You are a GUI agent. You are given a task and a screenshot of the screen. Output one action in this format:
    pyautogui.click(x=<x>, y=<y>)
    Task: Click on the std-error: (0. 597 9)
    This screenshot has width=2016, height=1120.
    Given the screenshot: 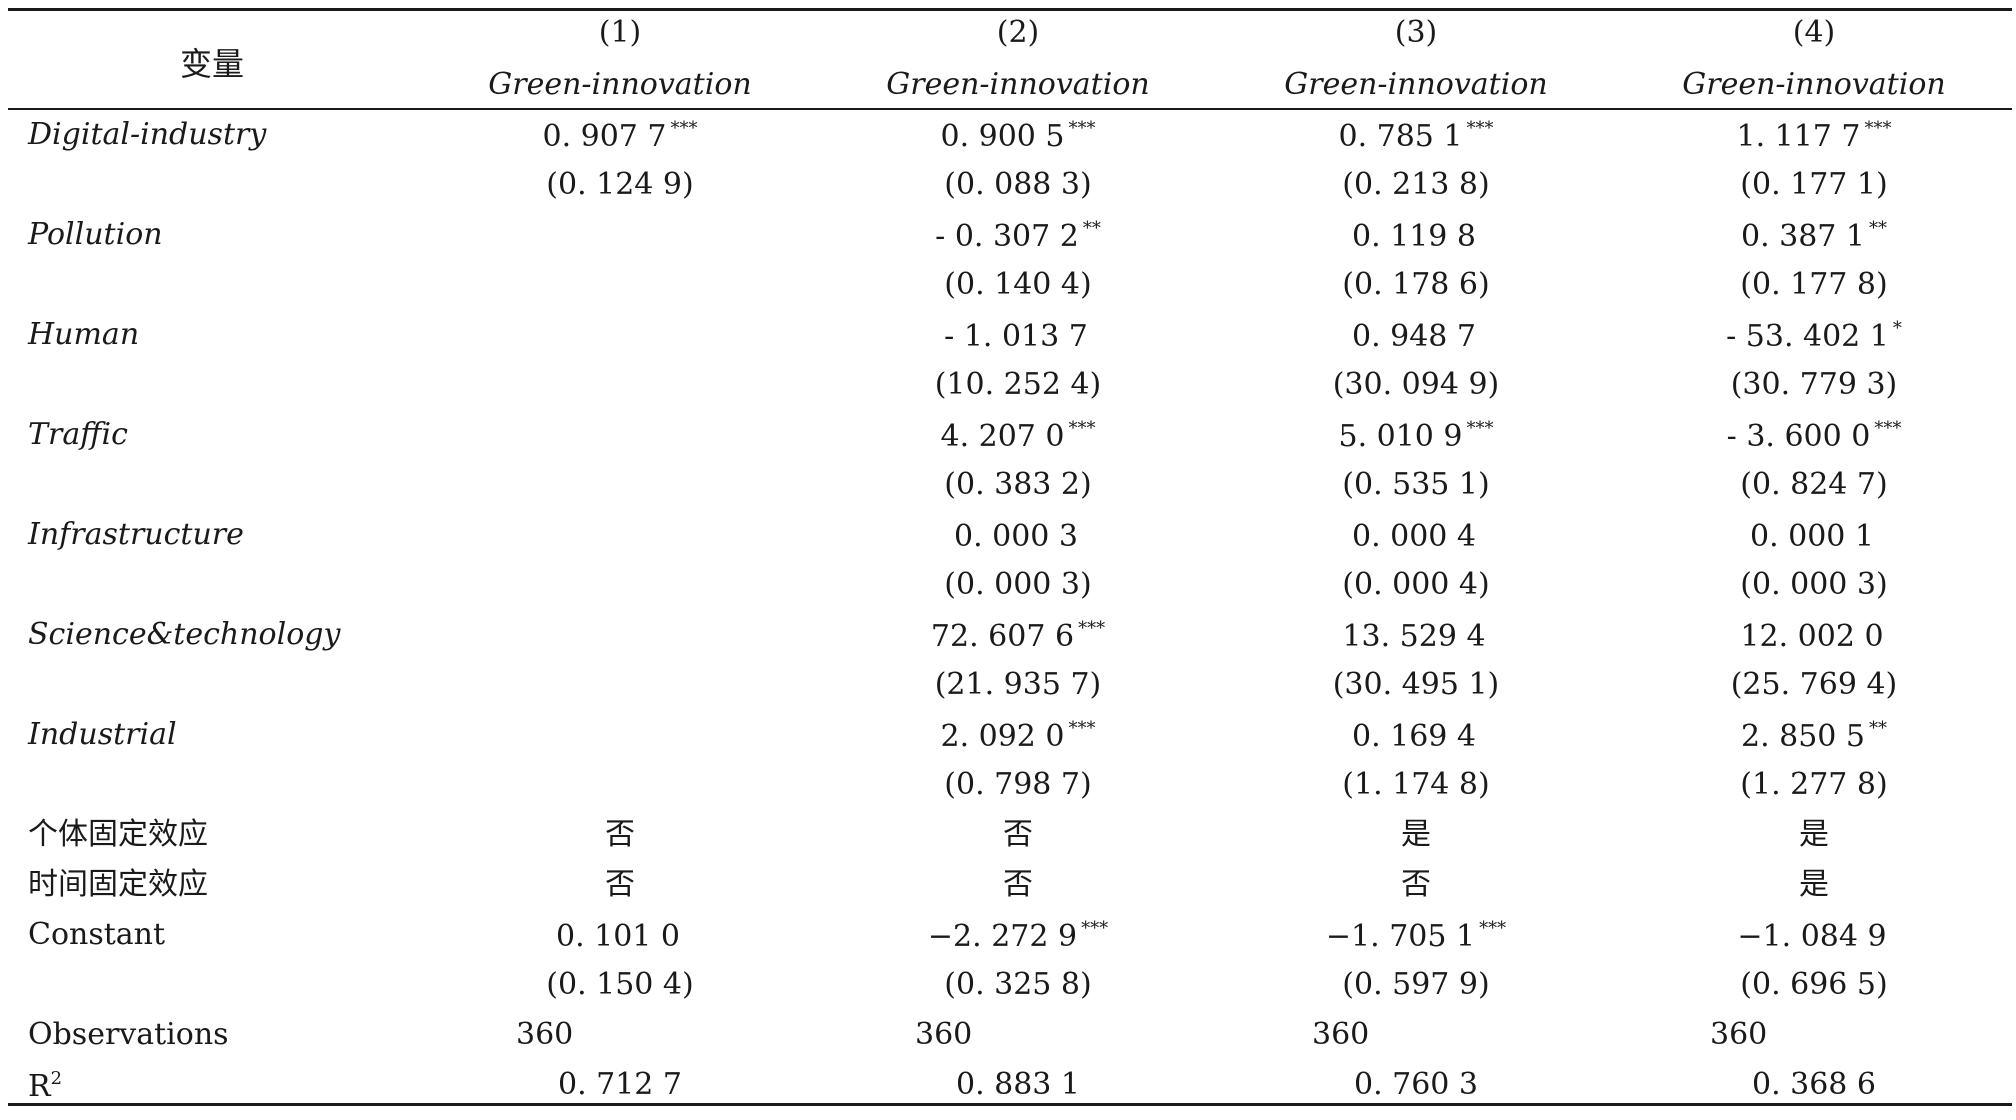 What is the action you would take?
    pyautogui.click(x=1416, y=984)
    